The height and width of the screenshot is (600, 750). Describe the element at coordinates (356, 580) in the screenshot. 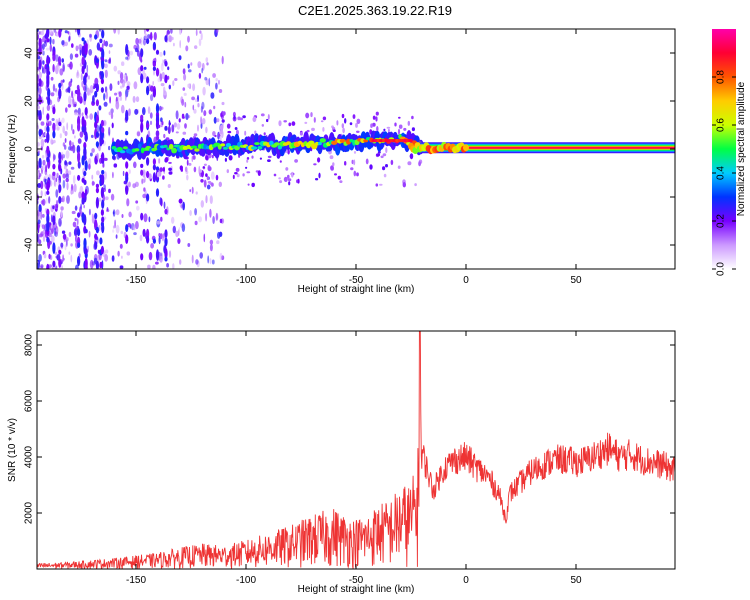

I see `snr-x-tick-label: -50` at that location.